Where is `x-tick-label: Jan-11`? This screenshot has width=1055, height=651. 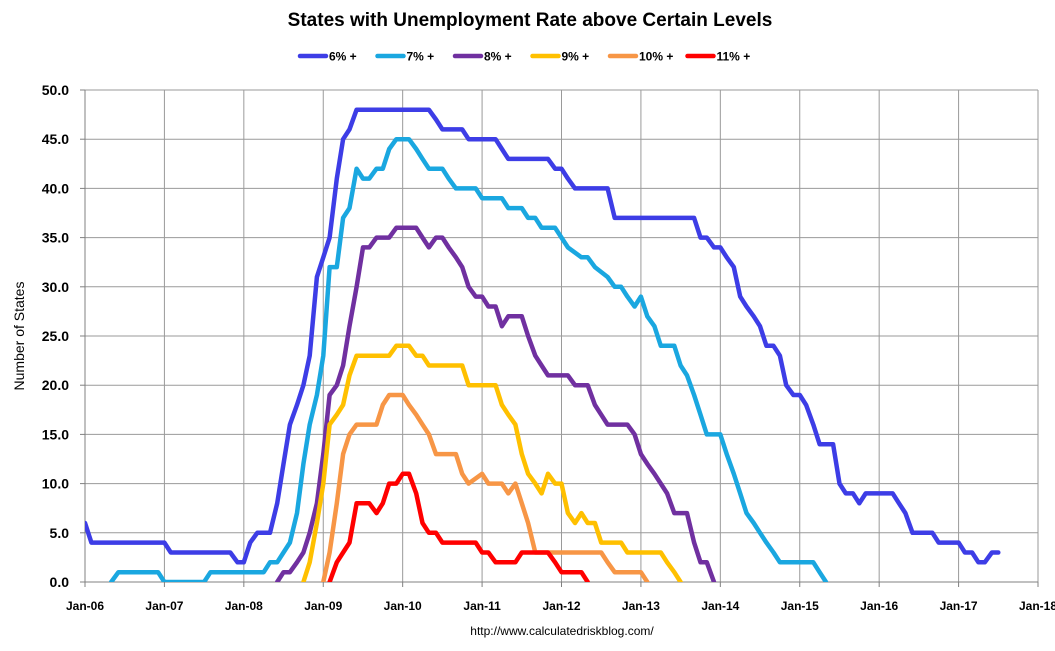
x-tick-label: Jan-11 is located at coordinates (482, 606).